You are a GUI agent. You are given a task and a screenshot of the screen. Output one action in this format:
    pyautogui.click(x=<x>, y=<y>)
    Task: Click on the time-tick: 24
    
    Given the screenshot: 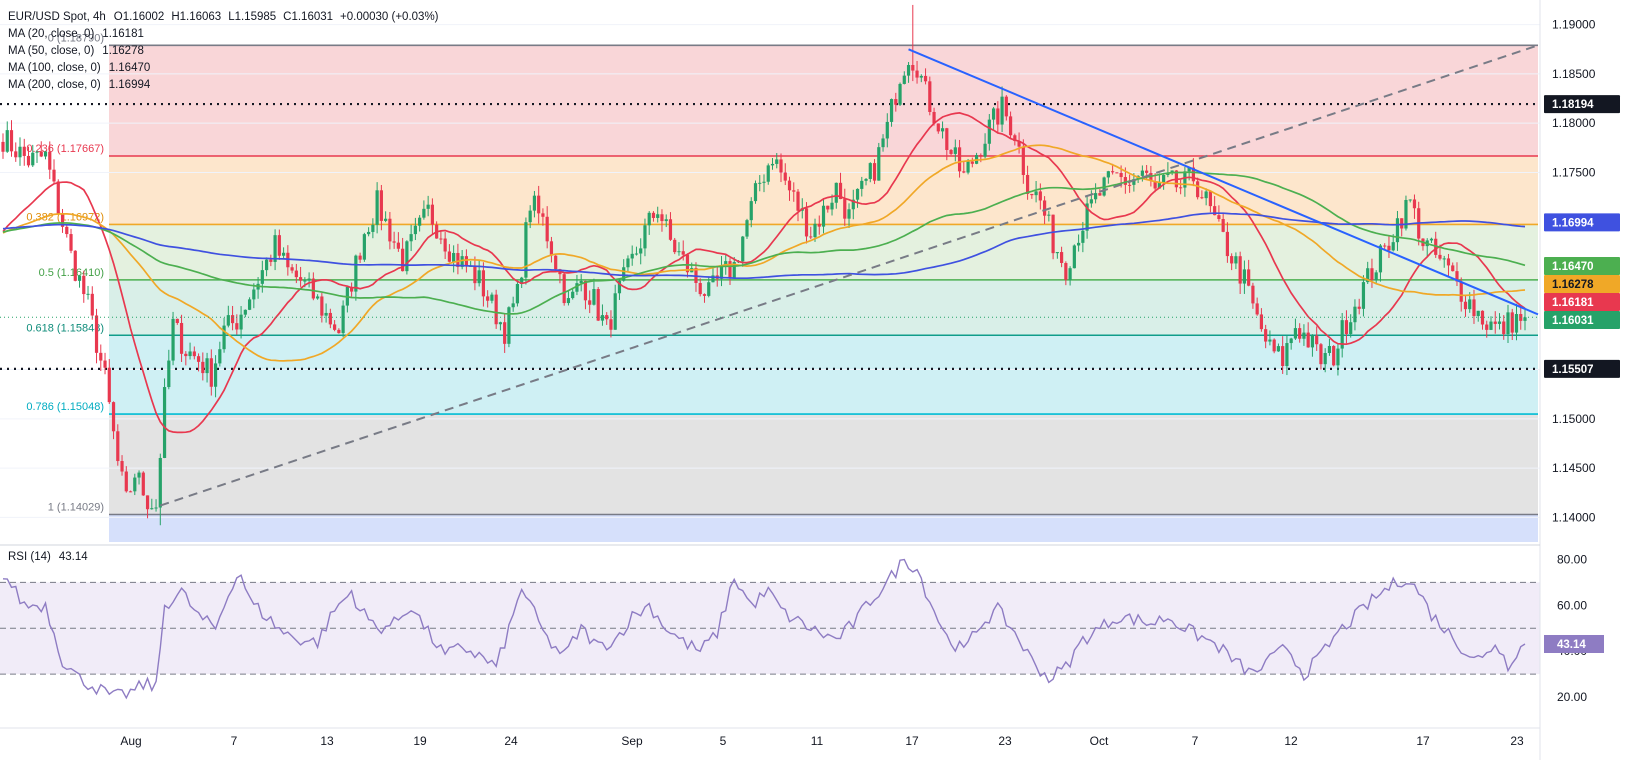 What is the action you would take?
    pyautogui.click(x=511, y=741)
    